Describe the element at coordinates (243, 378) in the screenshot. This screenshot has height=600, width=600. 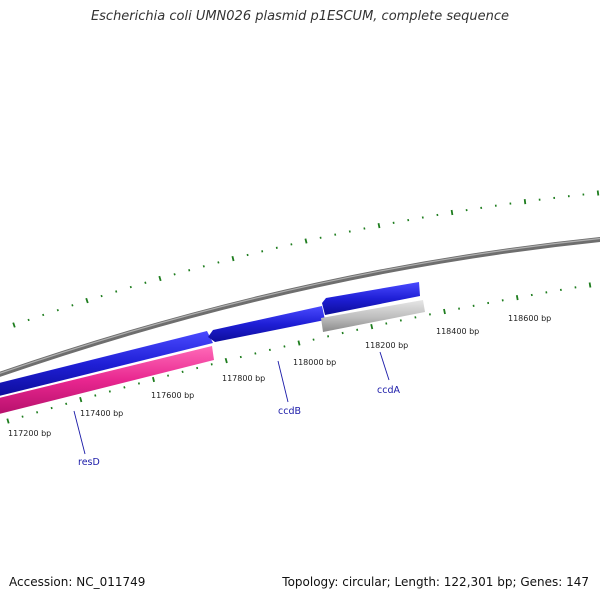
I see `scale-label-117800: 117800 bp` at that location.